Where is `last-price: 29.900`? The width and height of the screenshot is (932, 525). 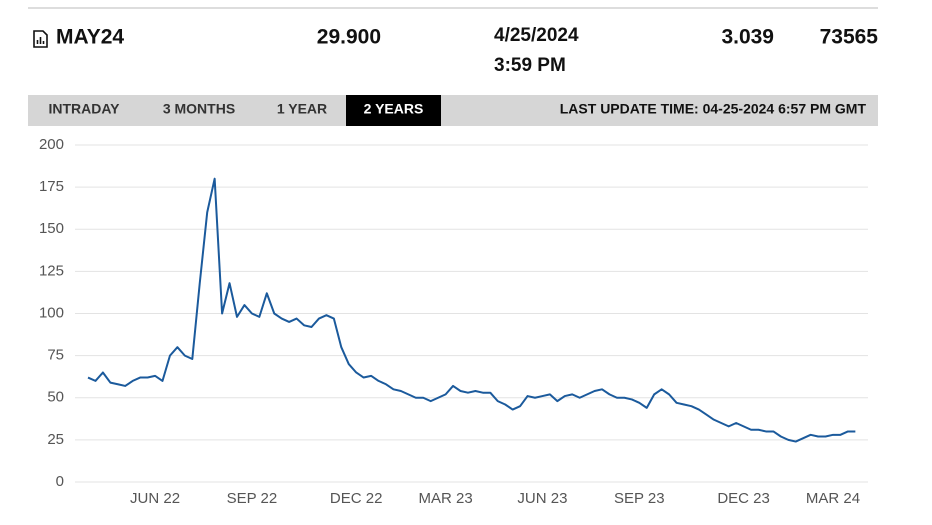
last-price: 29.900 is located at coordinates (349, 37).